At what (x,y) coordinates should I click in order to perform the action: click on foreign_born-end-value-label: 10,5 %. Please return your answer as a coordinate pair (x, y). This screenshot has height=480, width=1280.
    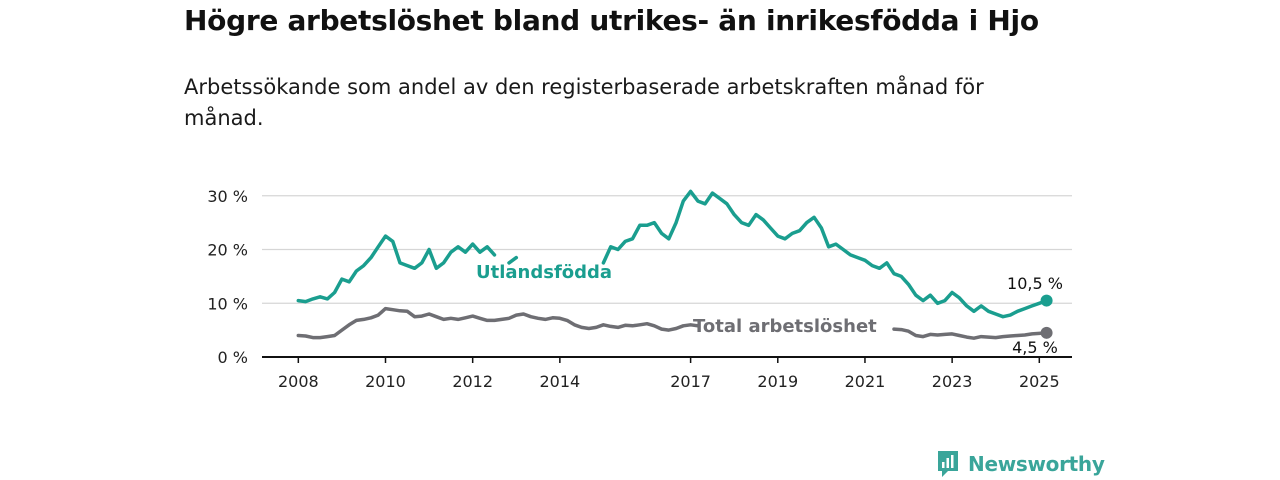
    Looking at the image, I should click on (1035, 283).